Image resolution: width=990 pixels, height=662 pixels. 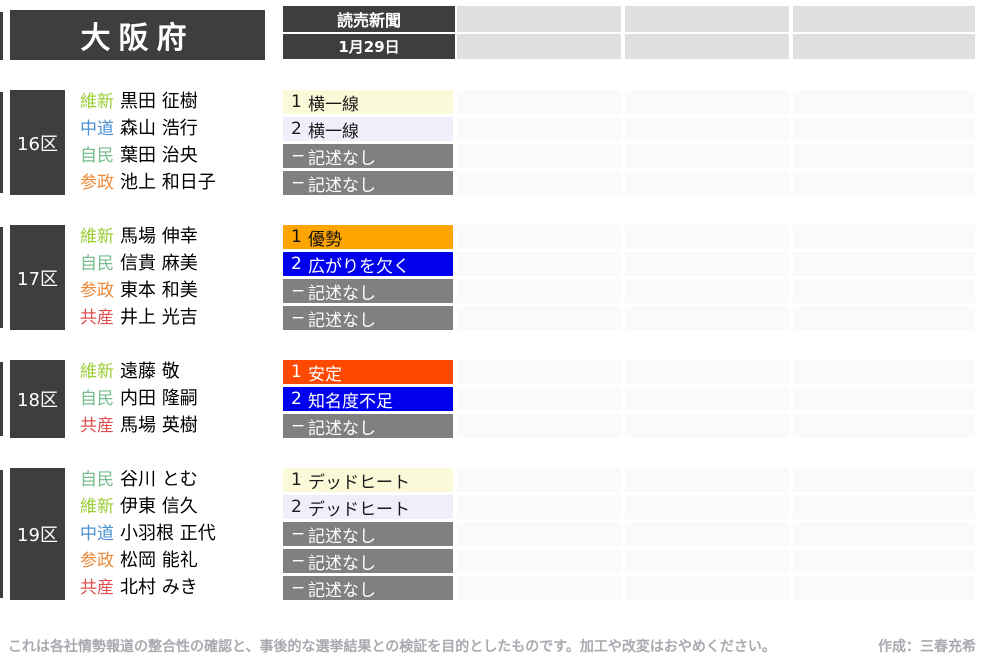 I want to click on candidate-name: 黒田 征樹, so click(x=159, y=101).